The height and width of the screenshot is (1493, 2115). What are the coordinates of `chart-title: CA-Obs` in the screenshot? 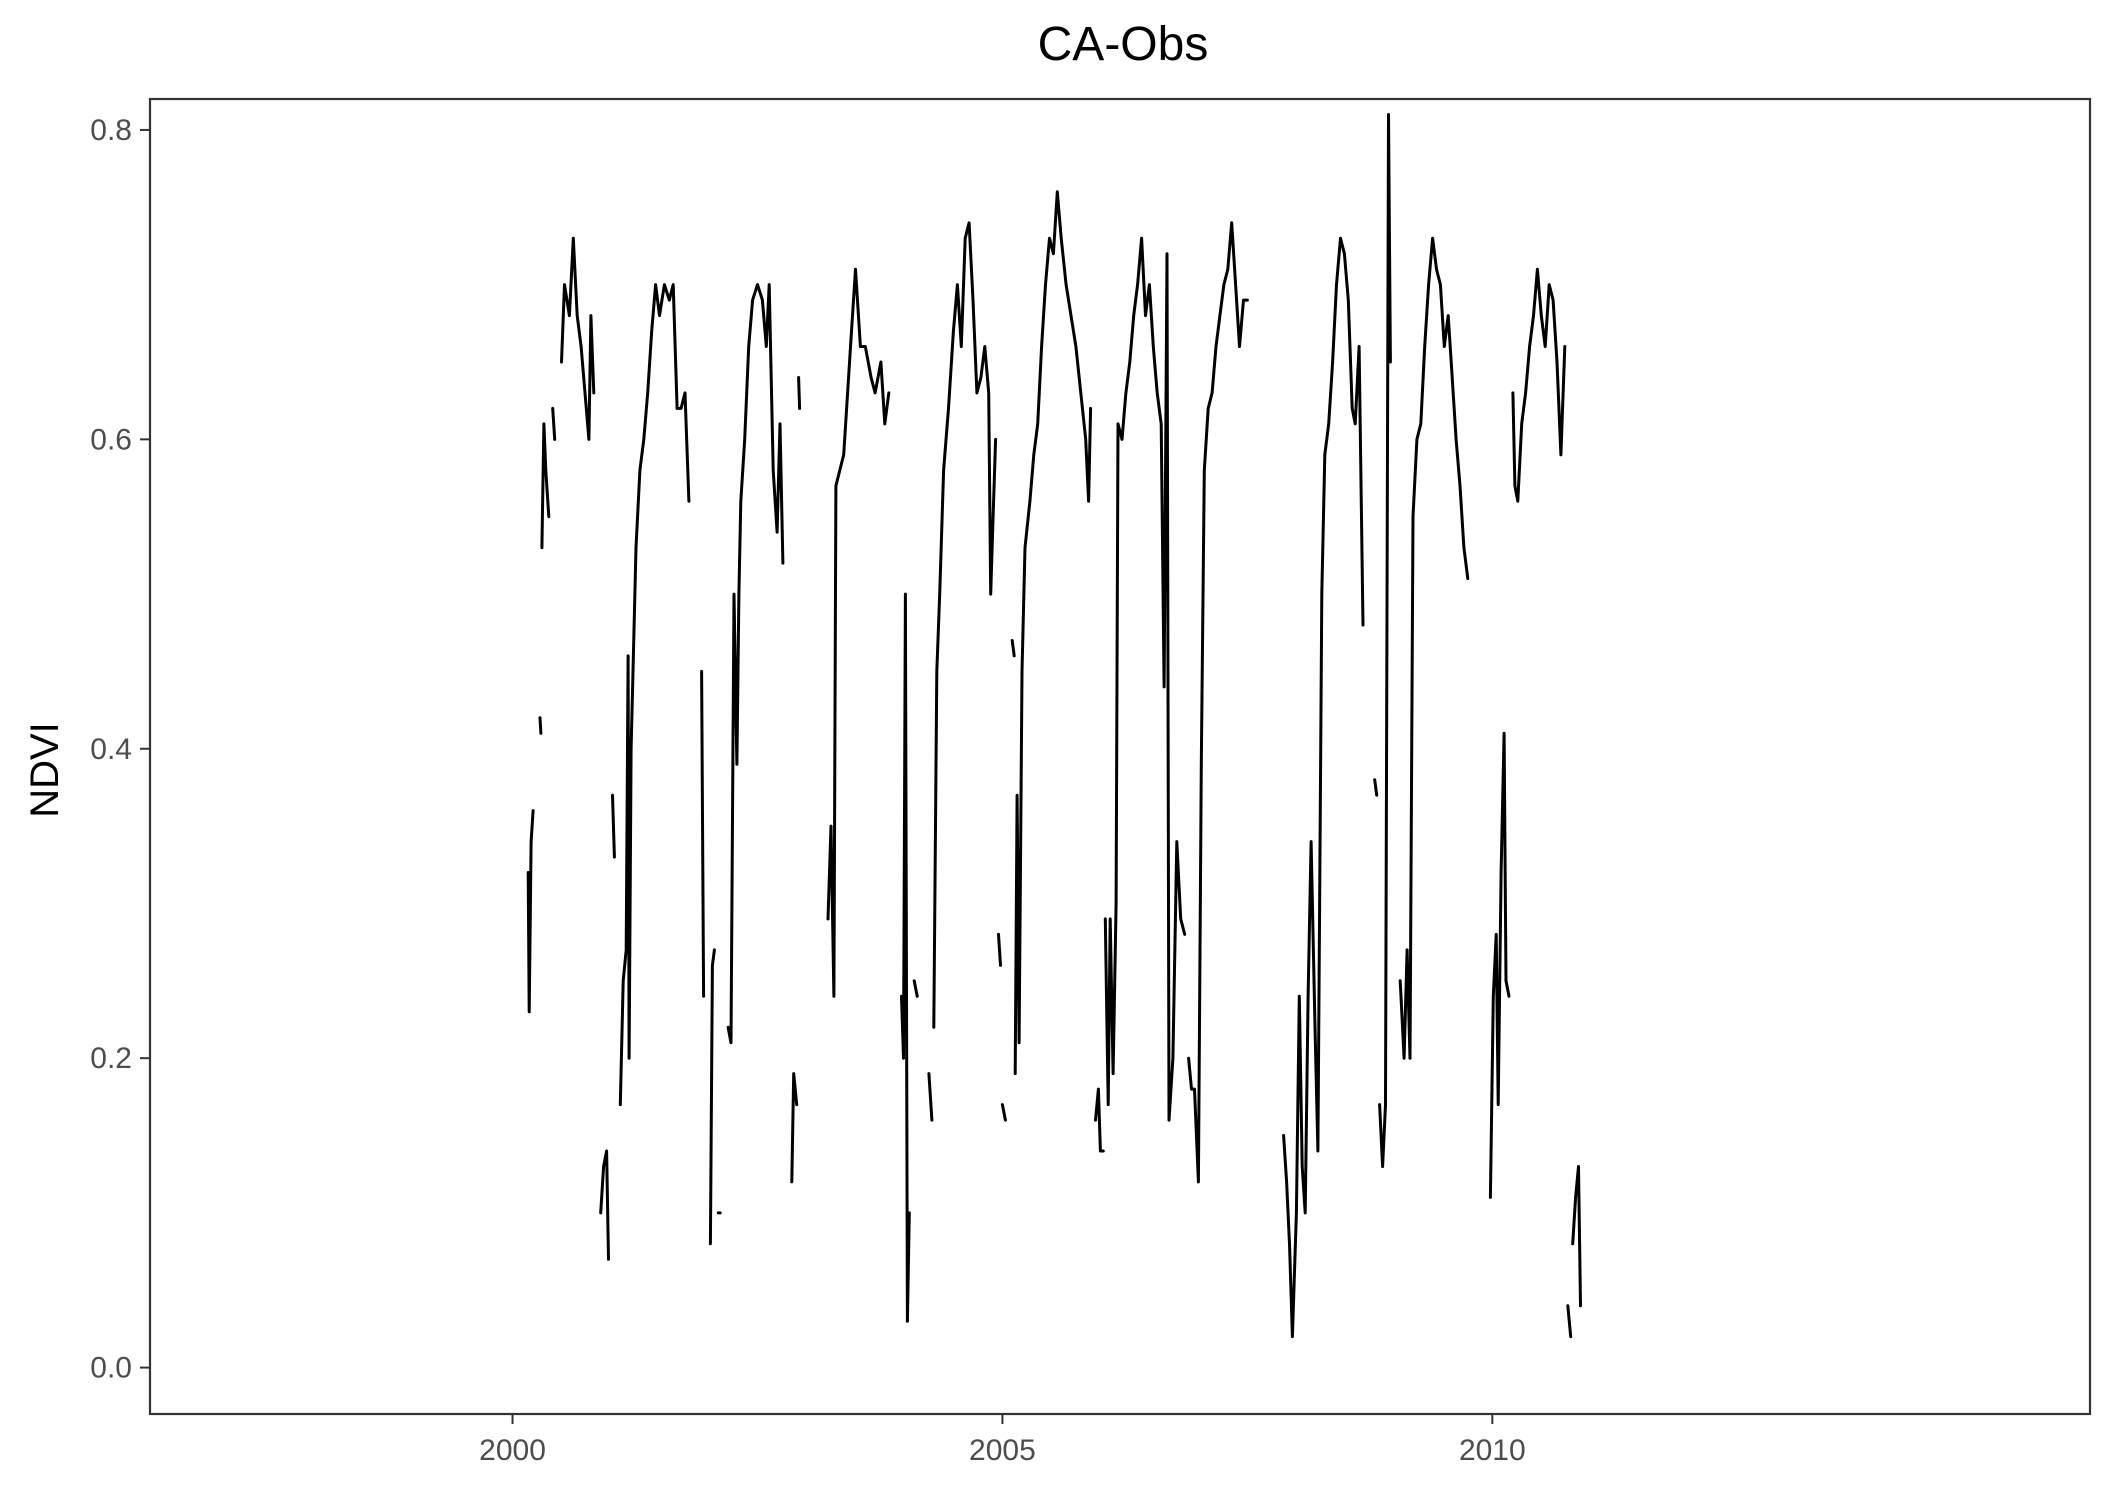 It's located at (1123, 44).